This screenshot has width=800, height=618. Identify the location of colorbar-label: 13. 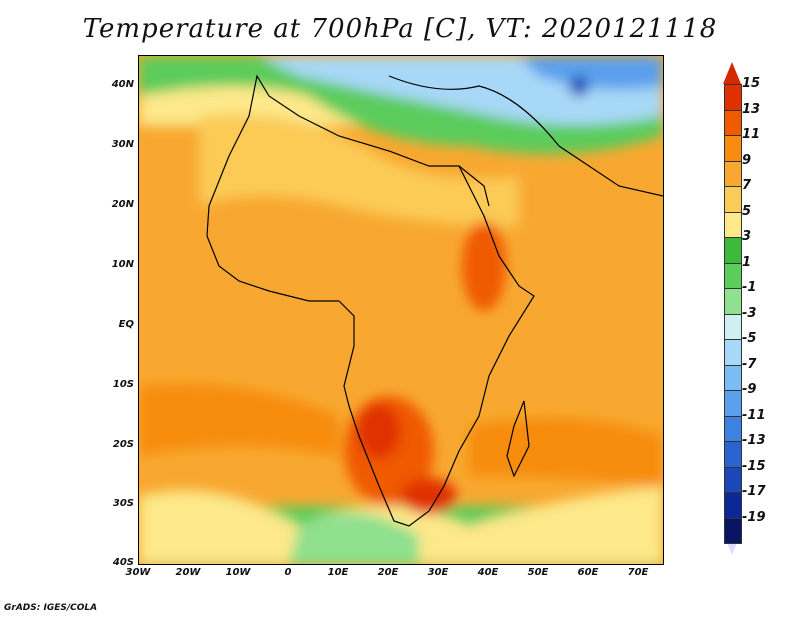
(751, 109).